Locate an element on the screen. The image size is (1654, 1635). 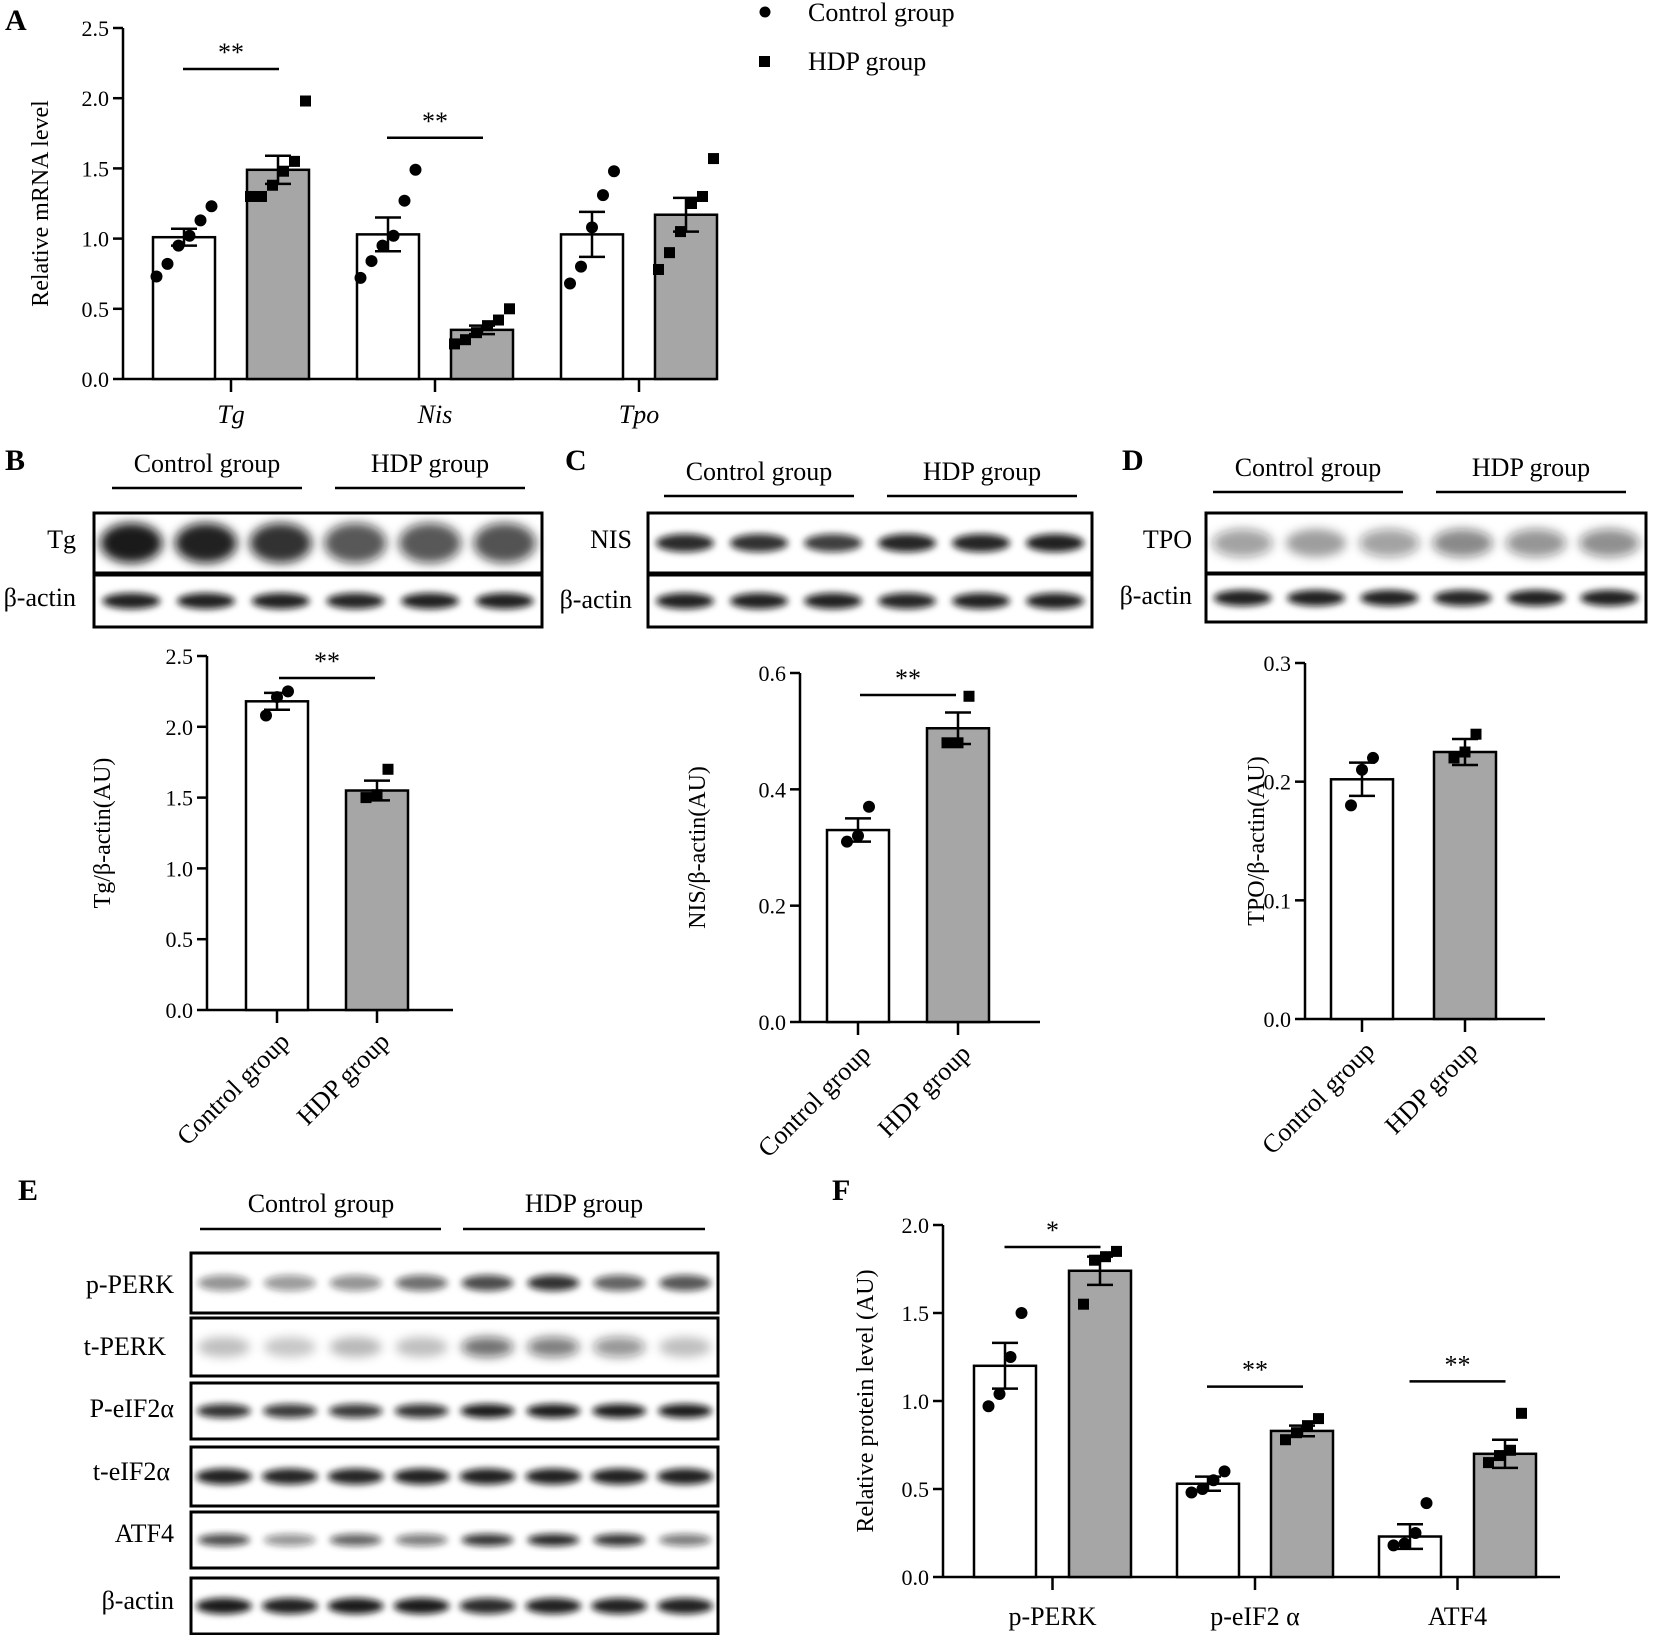
significance-marker: * is located at coordinates (1052, 1230).